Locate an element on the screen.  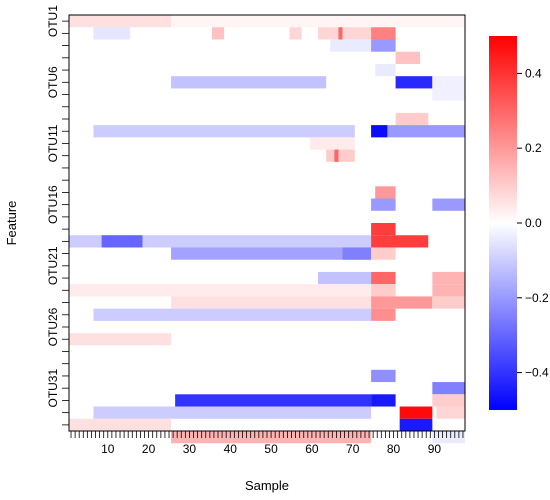
y-tick-label: OTU26 is located at coordinates (53, 326).